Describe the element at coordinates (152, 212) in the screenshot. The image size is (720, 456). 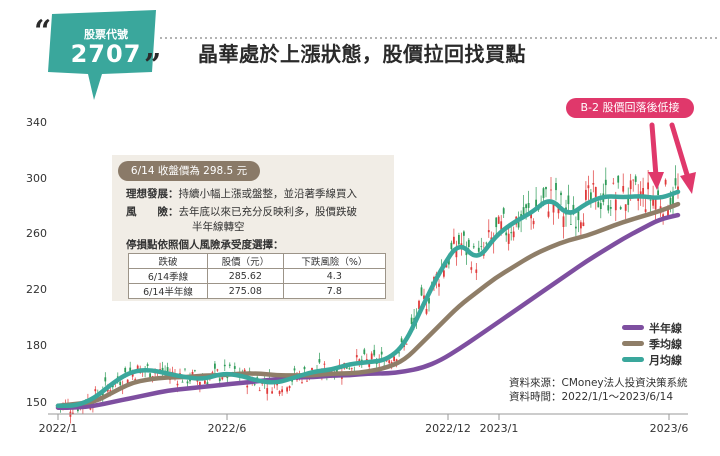
I see `risk-label: 風 險：` at that location.